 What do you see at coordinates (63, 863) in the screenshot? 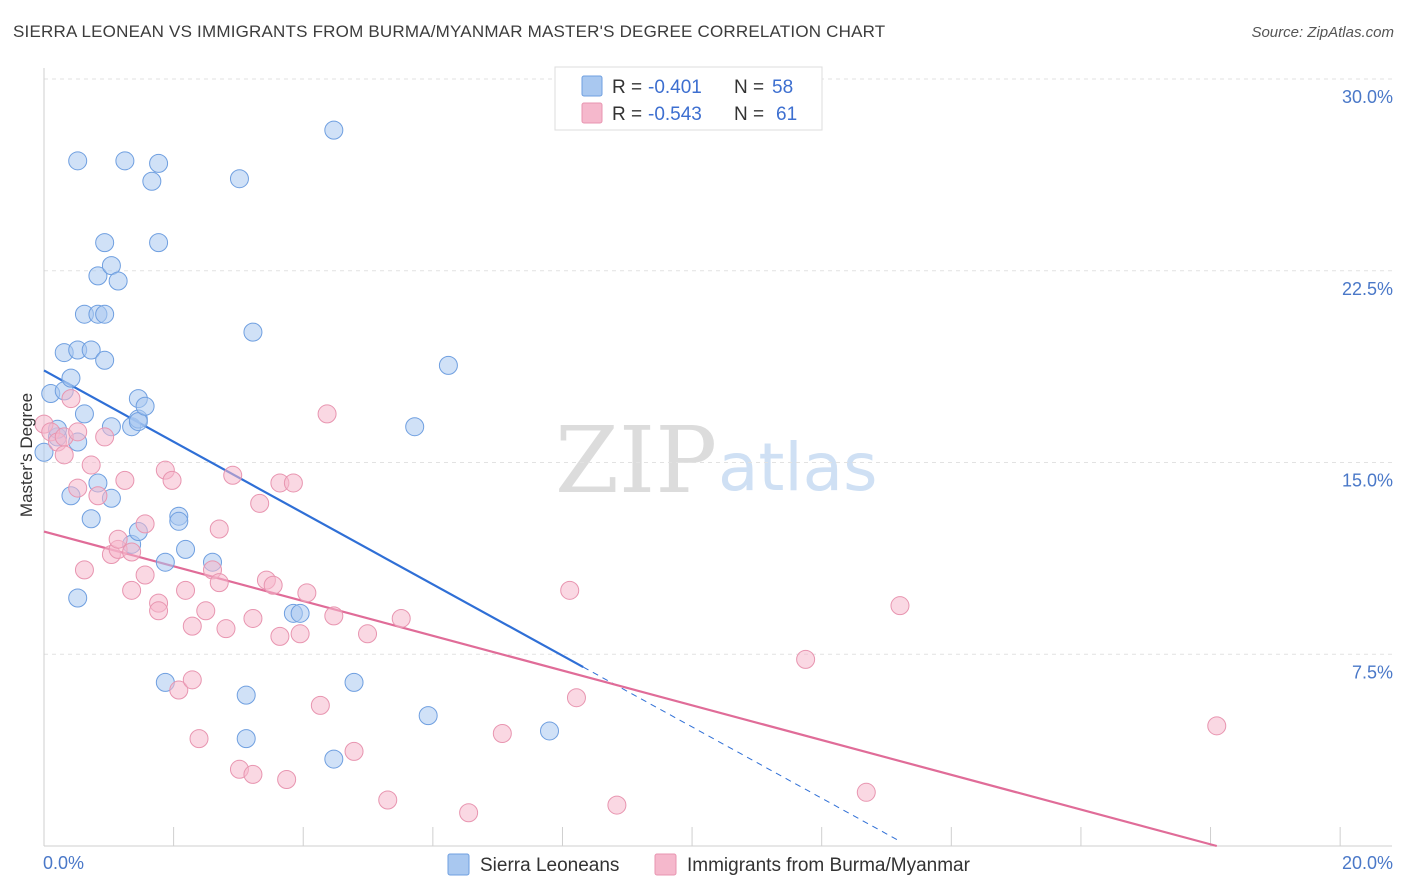
I see `x-tick-label-min: 0.0%` at bounding box center [63, 863].